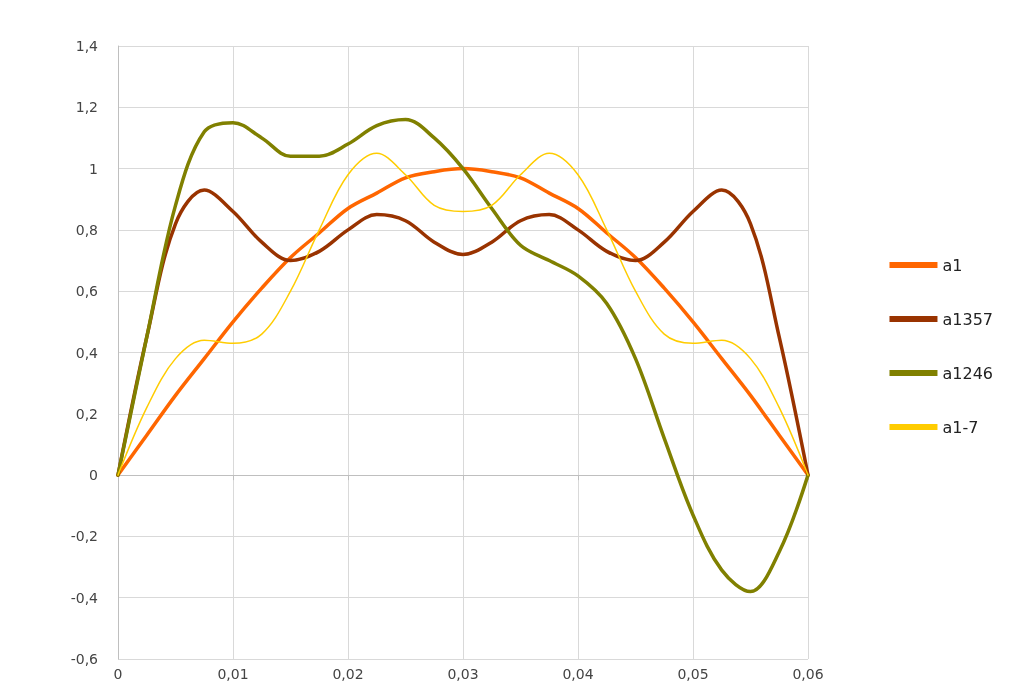  I want to click on legend-label: a1-7, so click(960, 427).